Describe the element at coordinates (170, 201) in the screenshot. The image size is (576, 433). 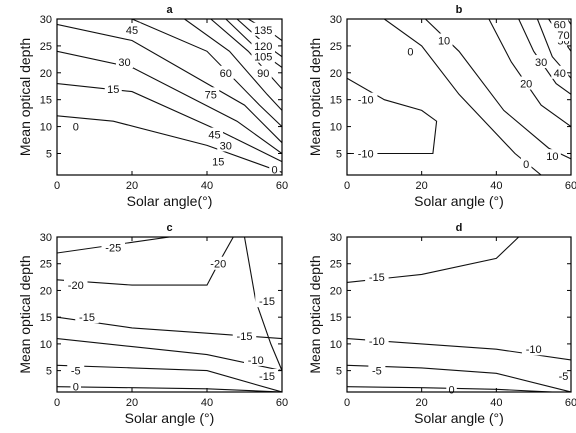
I see `x-axis-label: Solar angle(°)` at that location.